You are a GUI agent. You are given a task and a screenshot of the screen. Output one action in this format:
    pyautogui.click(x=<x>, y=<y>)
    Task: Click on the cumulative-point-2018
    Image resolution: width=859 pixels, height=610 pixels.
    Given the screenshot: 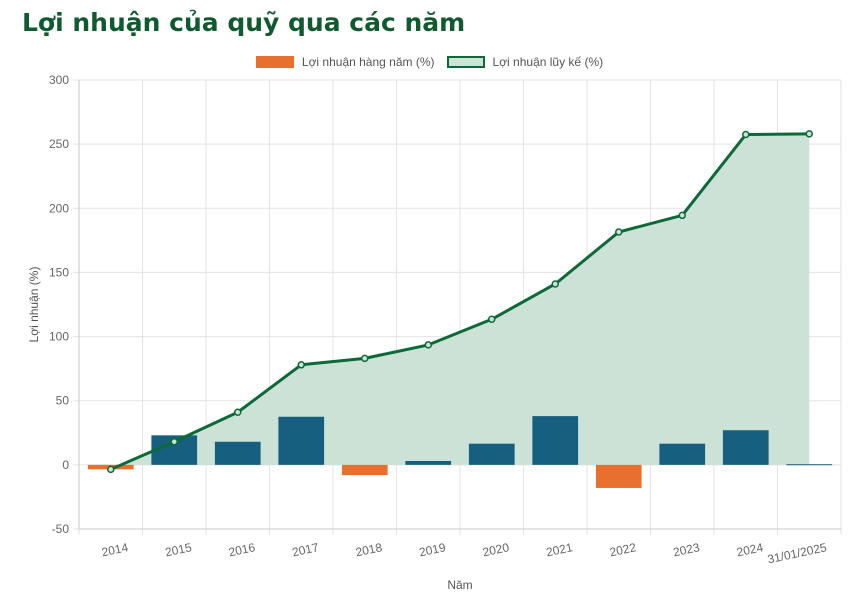 What is the action you would take?
    pyautogui.click(x=365, y=358)
    